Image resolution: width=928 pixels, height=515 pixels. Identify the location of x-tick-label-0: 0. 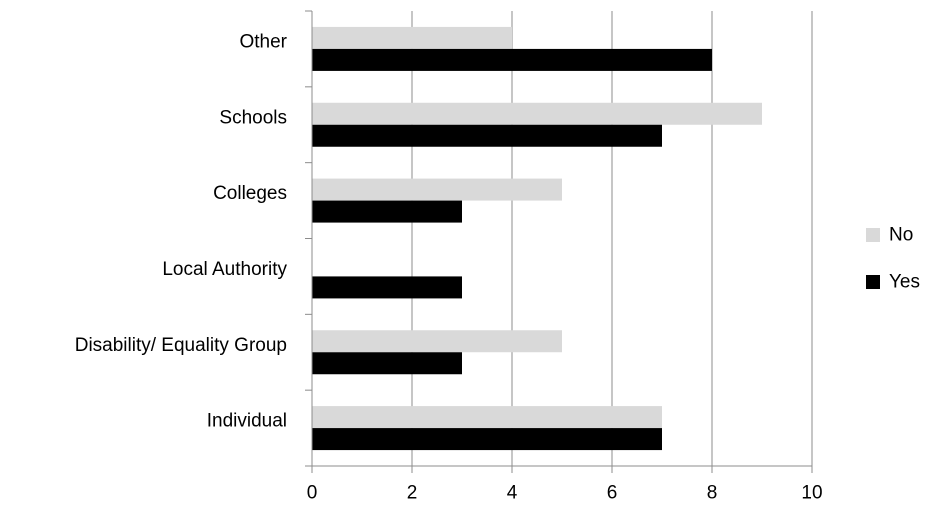
(312, 493).